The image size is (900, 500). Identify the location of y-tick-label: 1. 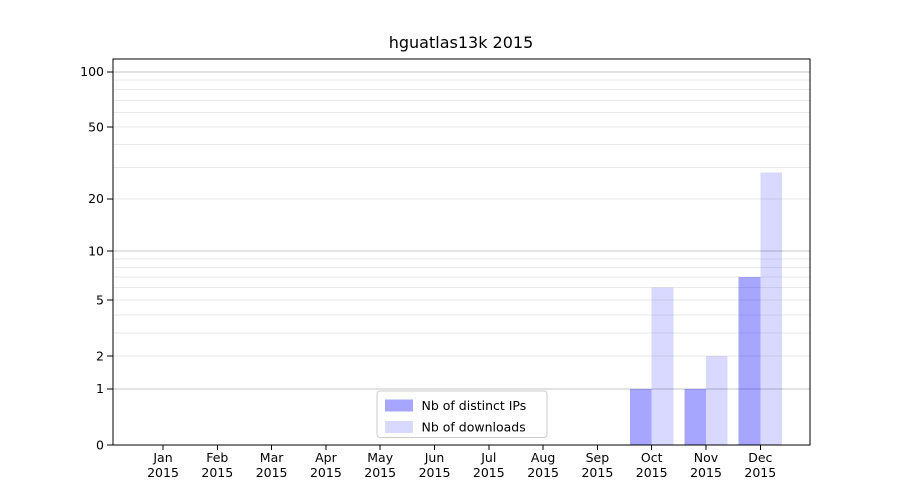
(100, 388).